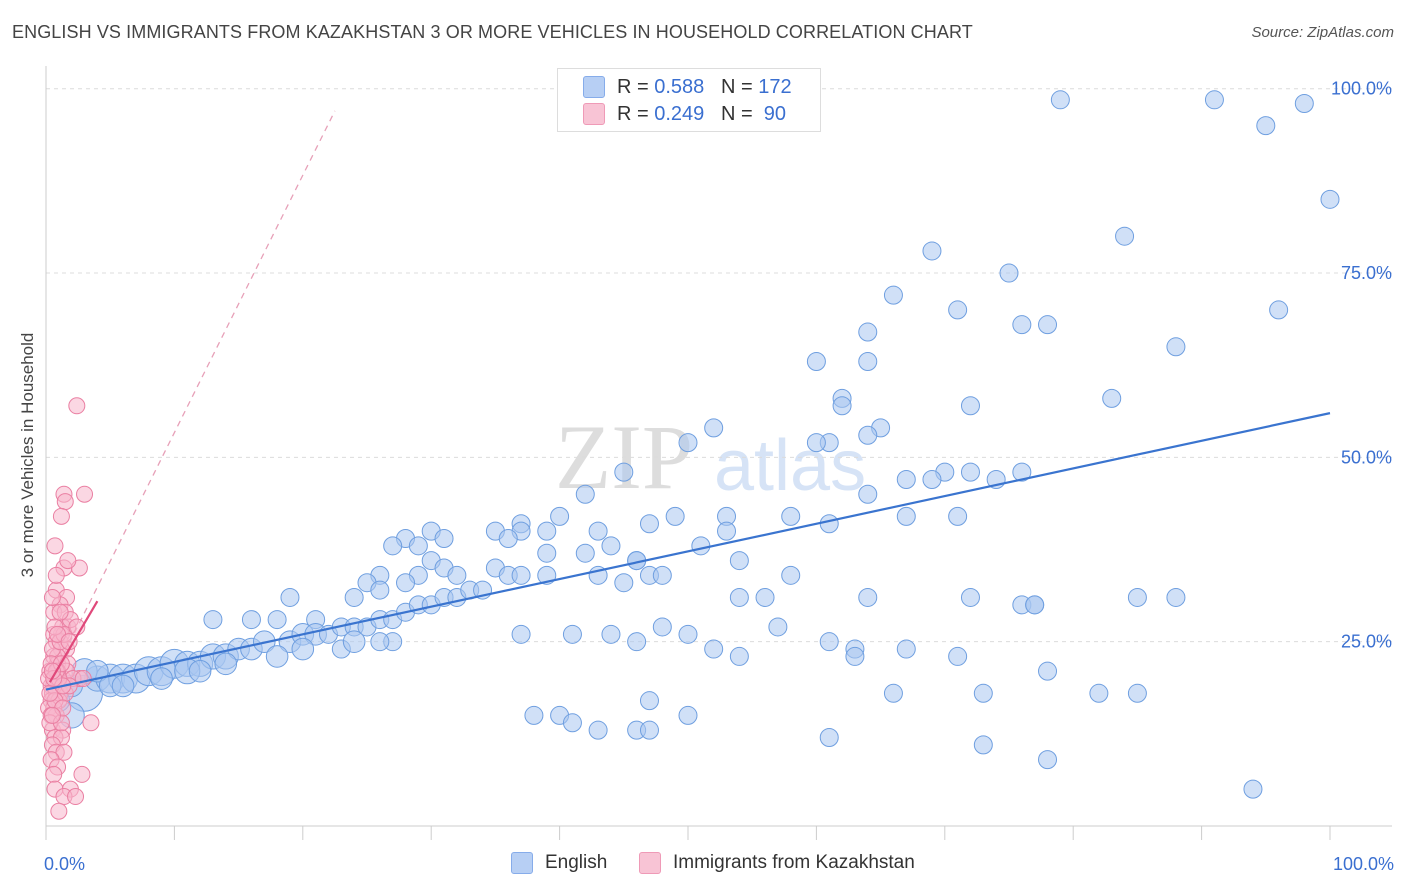  I want to click on trend-extension, so click(192, 396).